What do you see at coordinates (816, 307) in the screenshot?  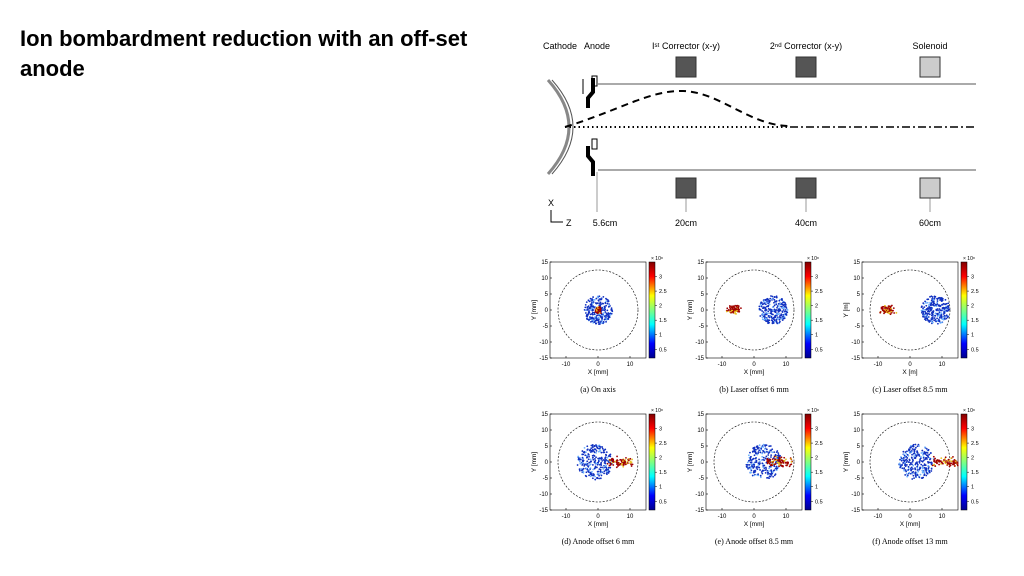 I see `colorbar-tick-label: 2` at bounding box center [816, 307].